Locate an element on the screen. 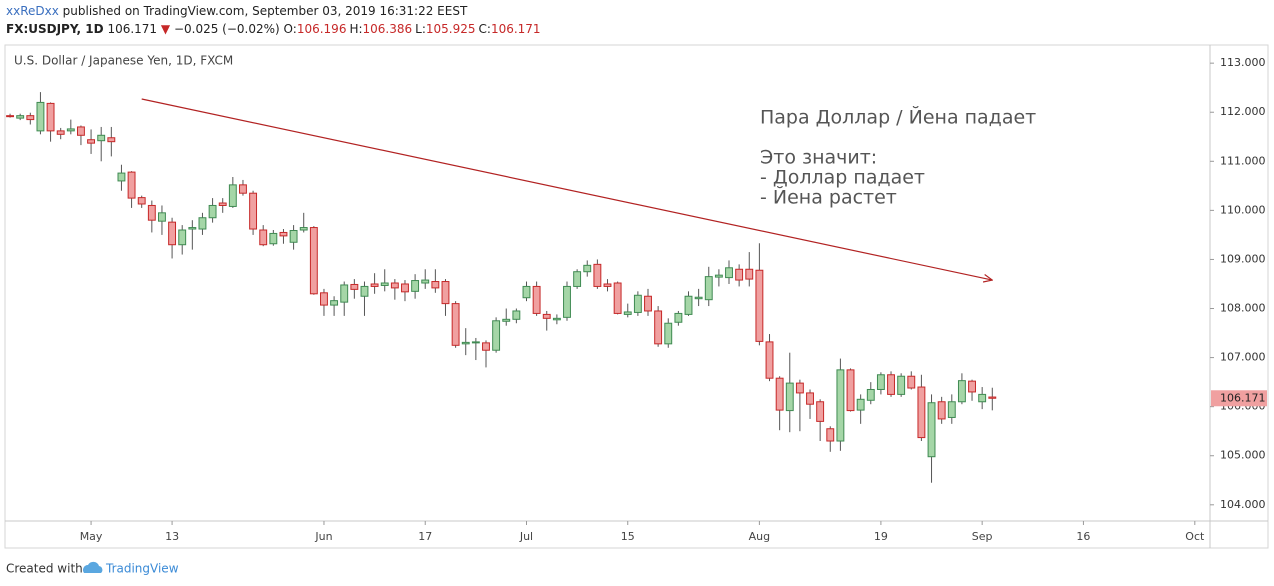 This screenshot has height=586, width=1274. ohlc-label: L: is located at coordinates (420, 29).